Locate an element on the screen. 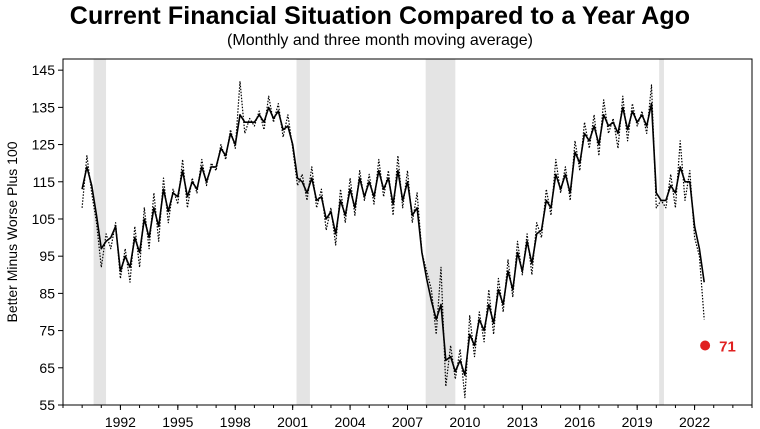 The height and width of the screenshot is (429, 760). x-tick-label: 1995 is located at coordinates (177, 421).